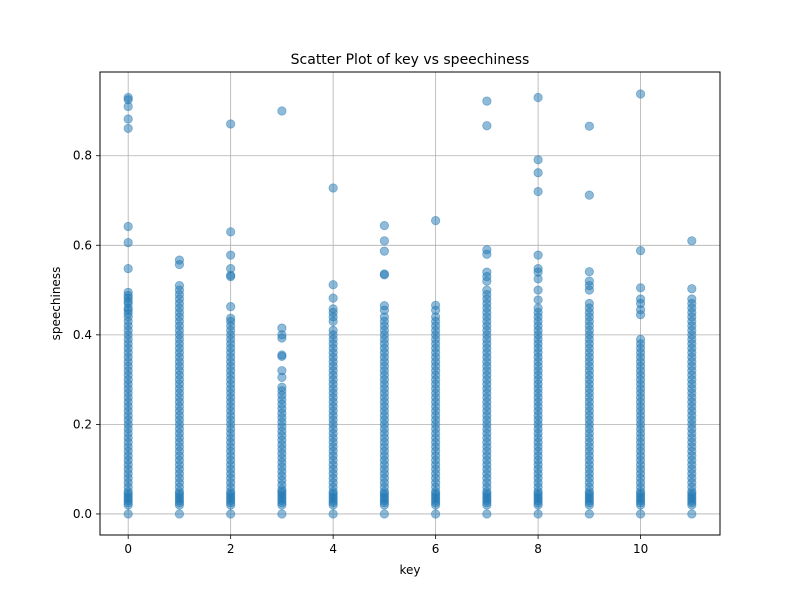 The width and height of the screenshot is (800, 600). I want to click on y-tick-label: 0.0, so click(82, 514).